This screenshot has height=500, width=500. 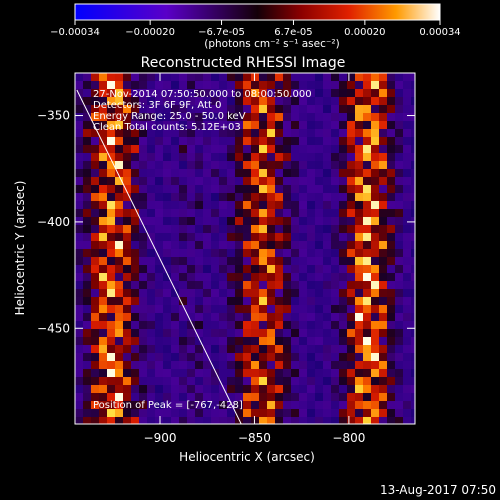 I want to click on colorbar-units: (photons cm⁻² s⁻¹ asec⁻²), so click(x=271, y=44).